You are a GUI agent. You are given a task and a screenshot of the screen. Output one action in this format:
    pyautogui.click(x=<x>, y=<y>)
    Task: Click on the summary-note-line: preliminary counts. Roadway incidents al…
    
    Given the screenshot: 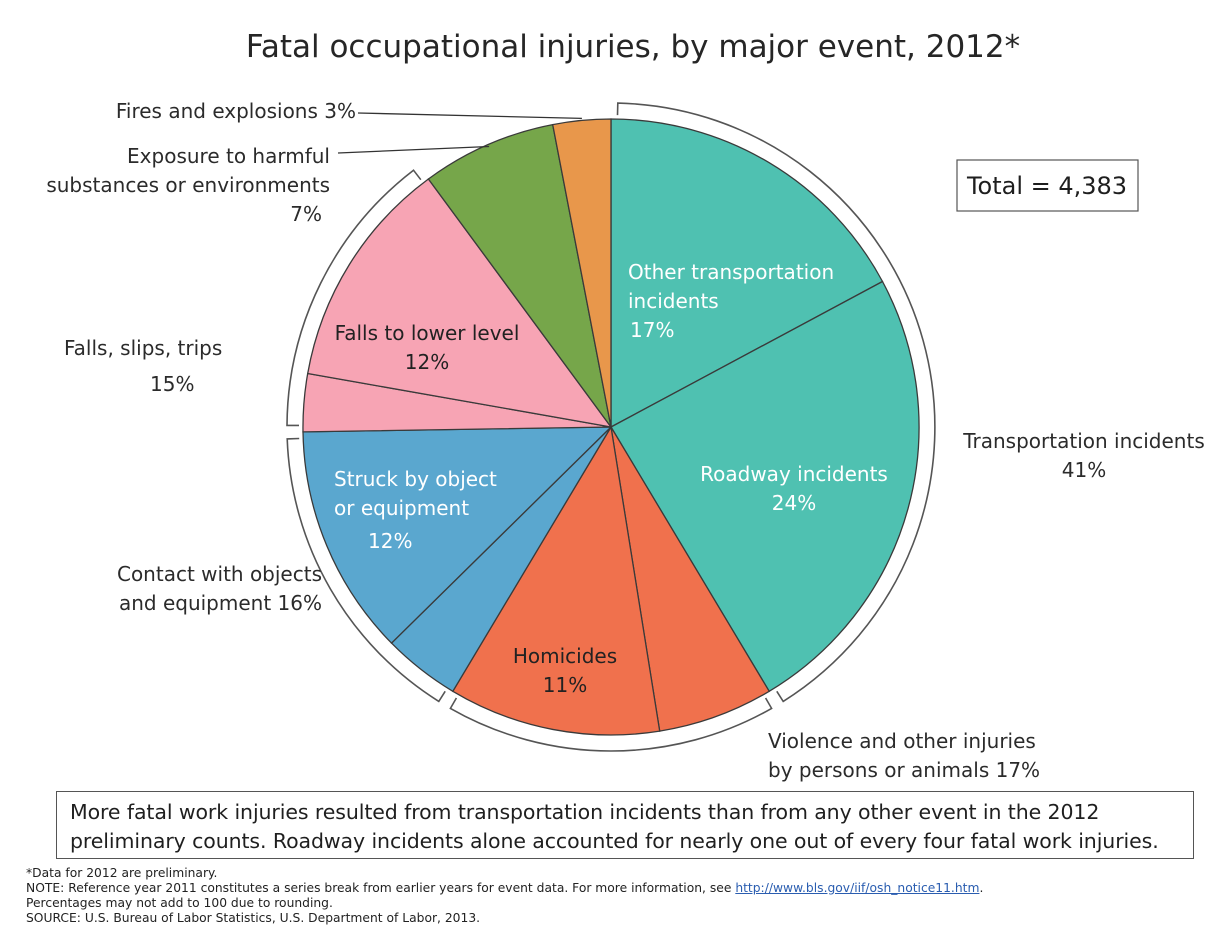 What is the action you would take?
    pyautogui.click(x=614, y=841)
    